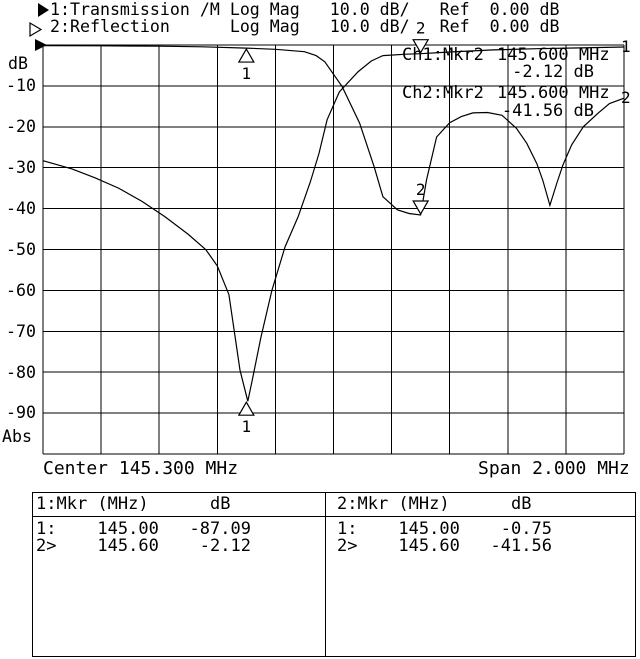 The image size is (640, 659). Describe the element at coordinates (443, 55) in the screenshot. I see `ch1-marker-readout-name: Ch1:Mkr2` at that location.